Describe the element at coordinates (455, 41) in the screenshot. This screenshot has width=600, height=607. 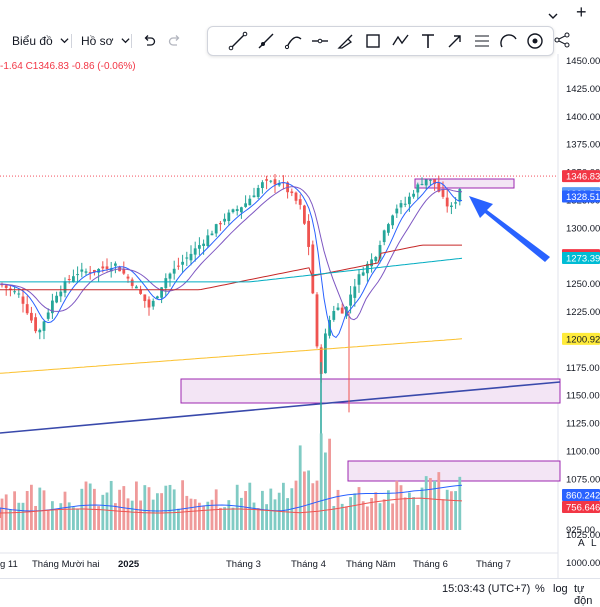
I see `arrow-icon` at that location.